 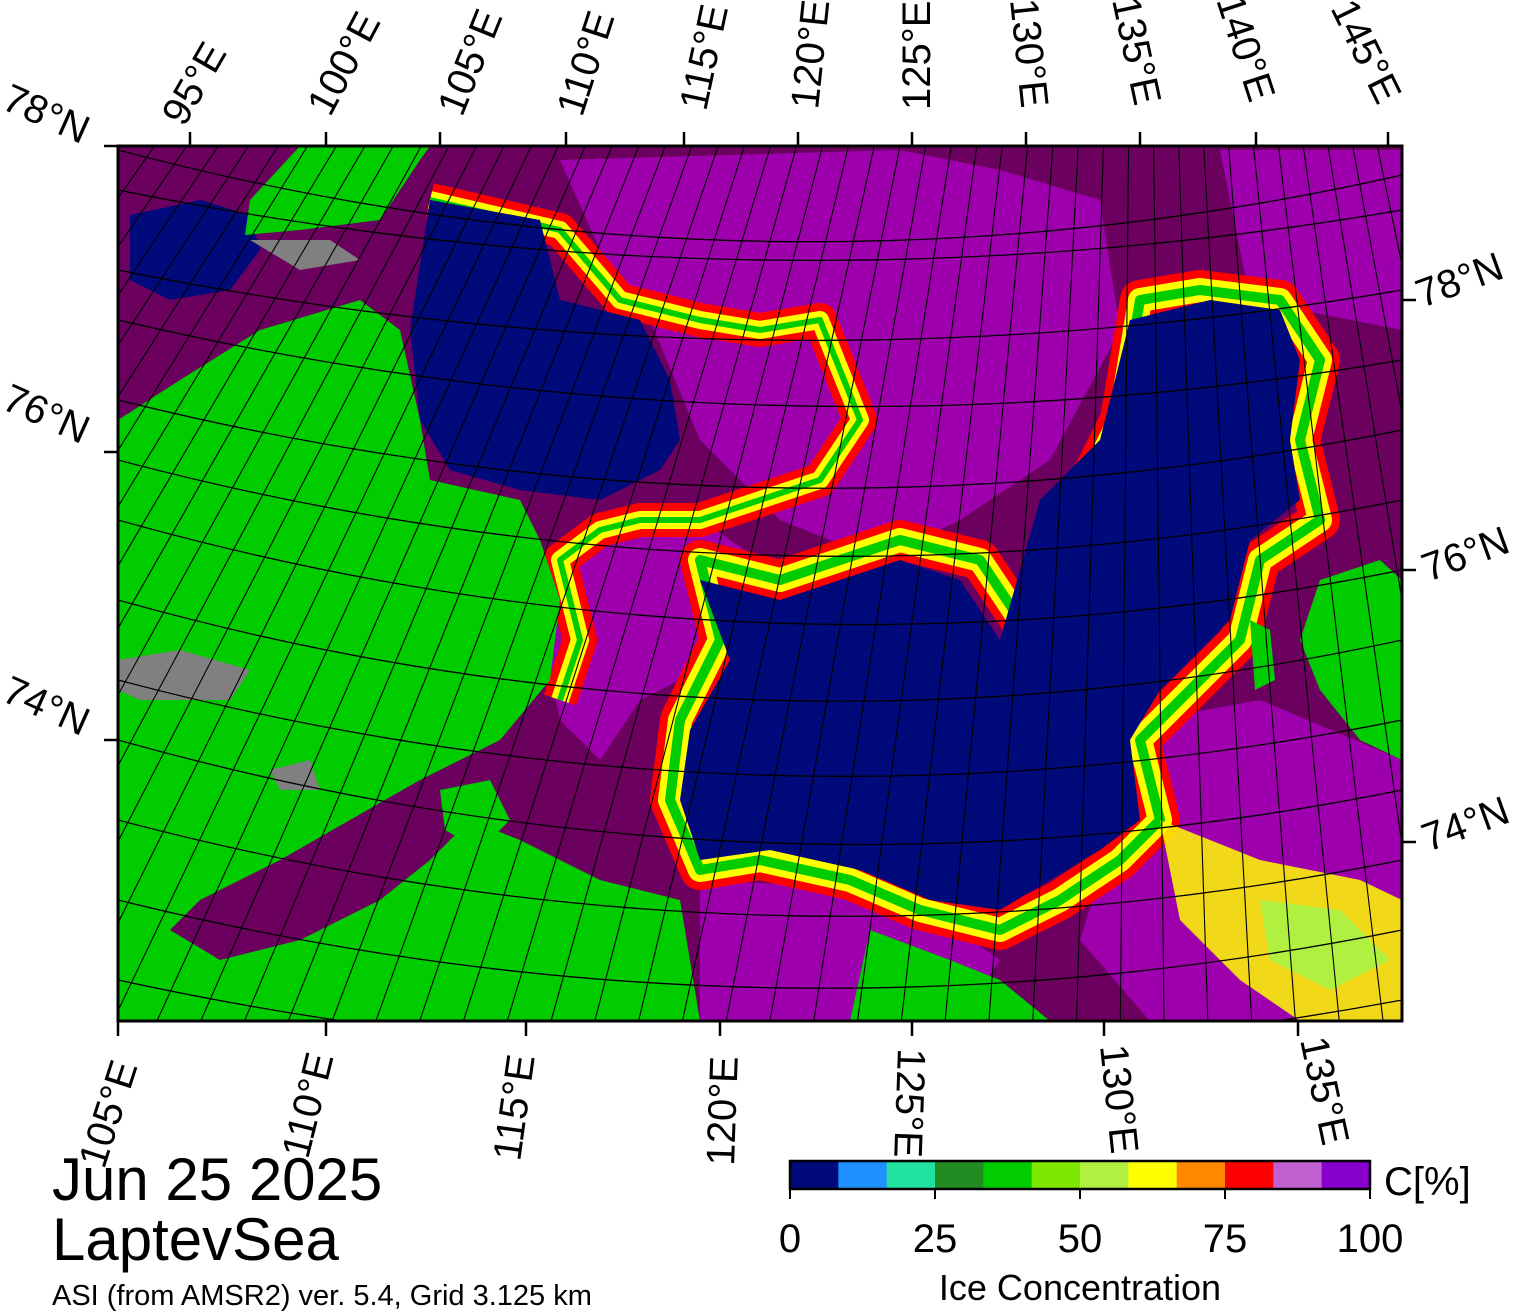 I want to click on right-lat-label: 76°N, so click(x=1465, y=555).